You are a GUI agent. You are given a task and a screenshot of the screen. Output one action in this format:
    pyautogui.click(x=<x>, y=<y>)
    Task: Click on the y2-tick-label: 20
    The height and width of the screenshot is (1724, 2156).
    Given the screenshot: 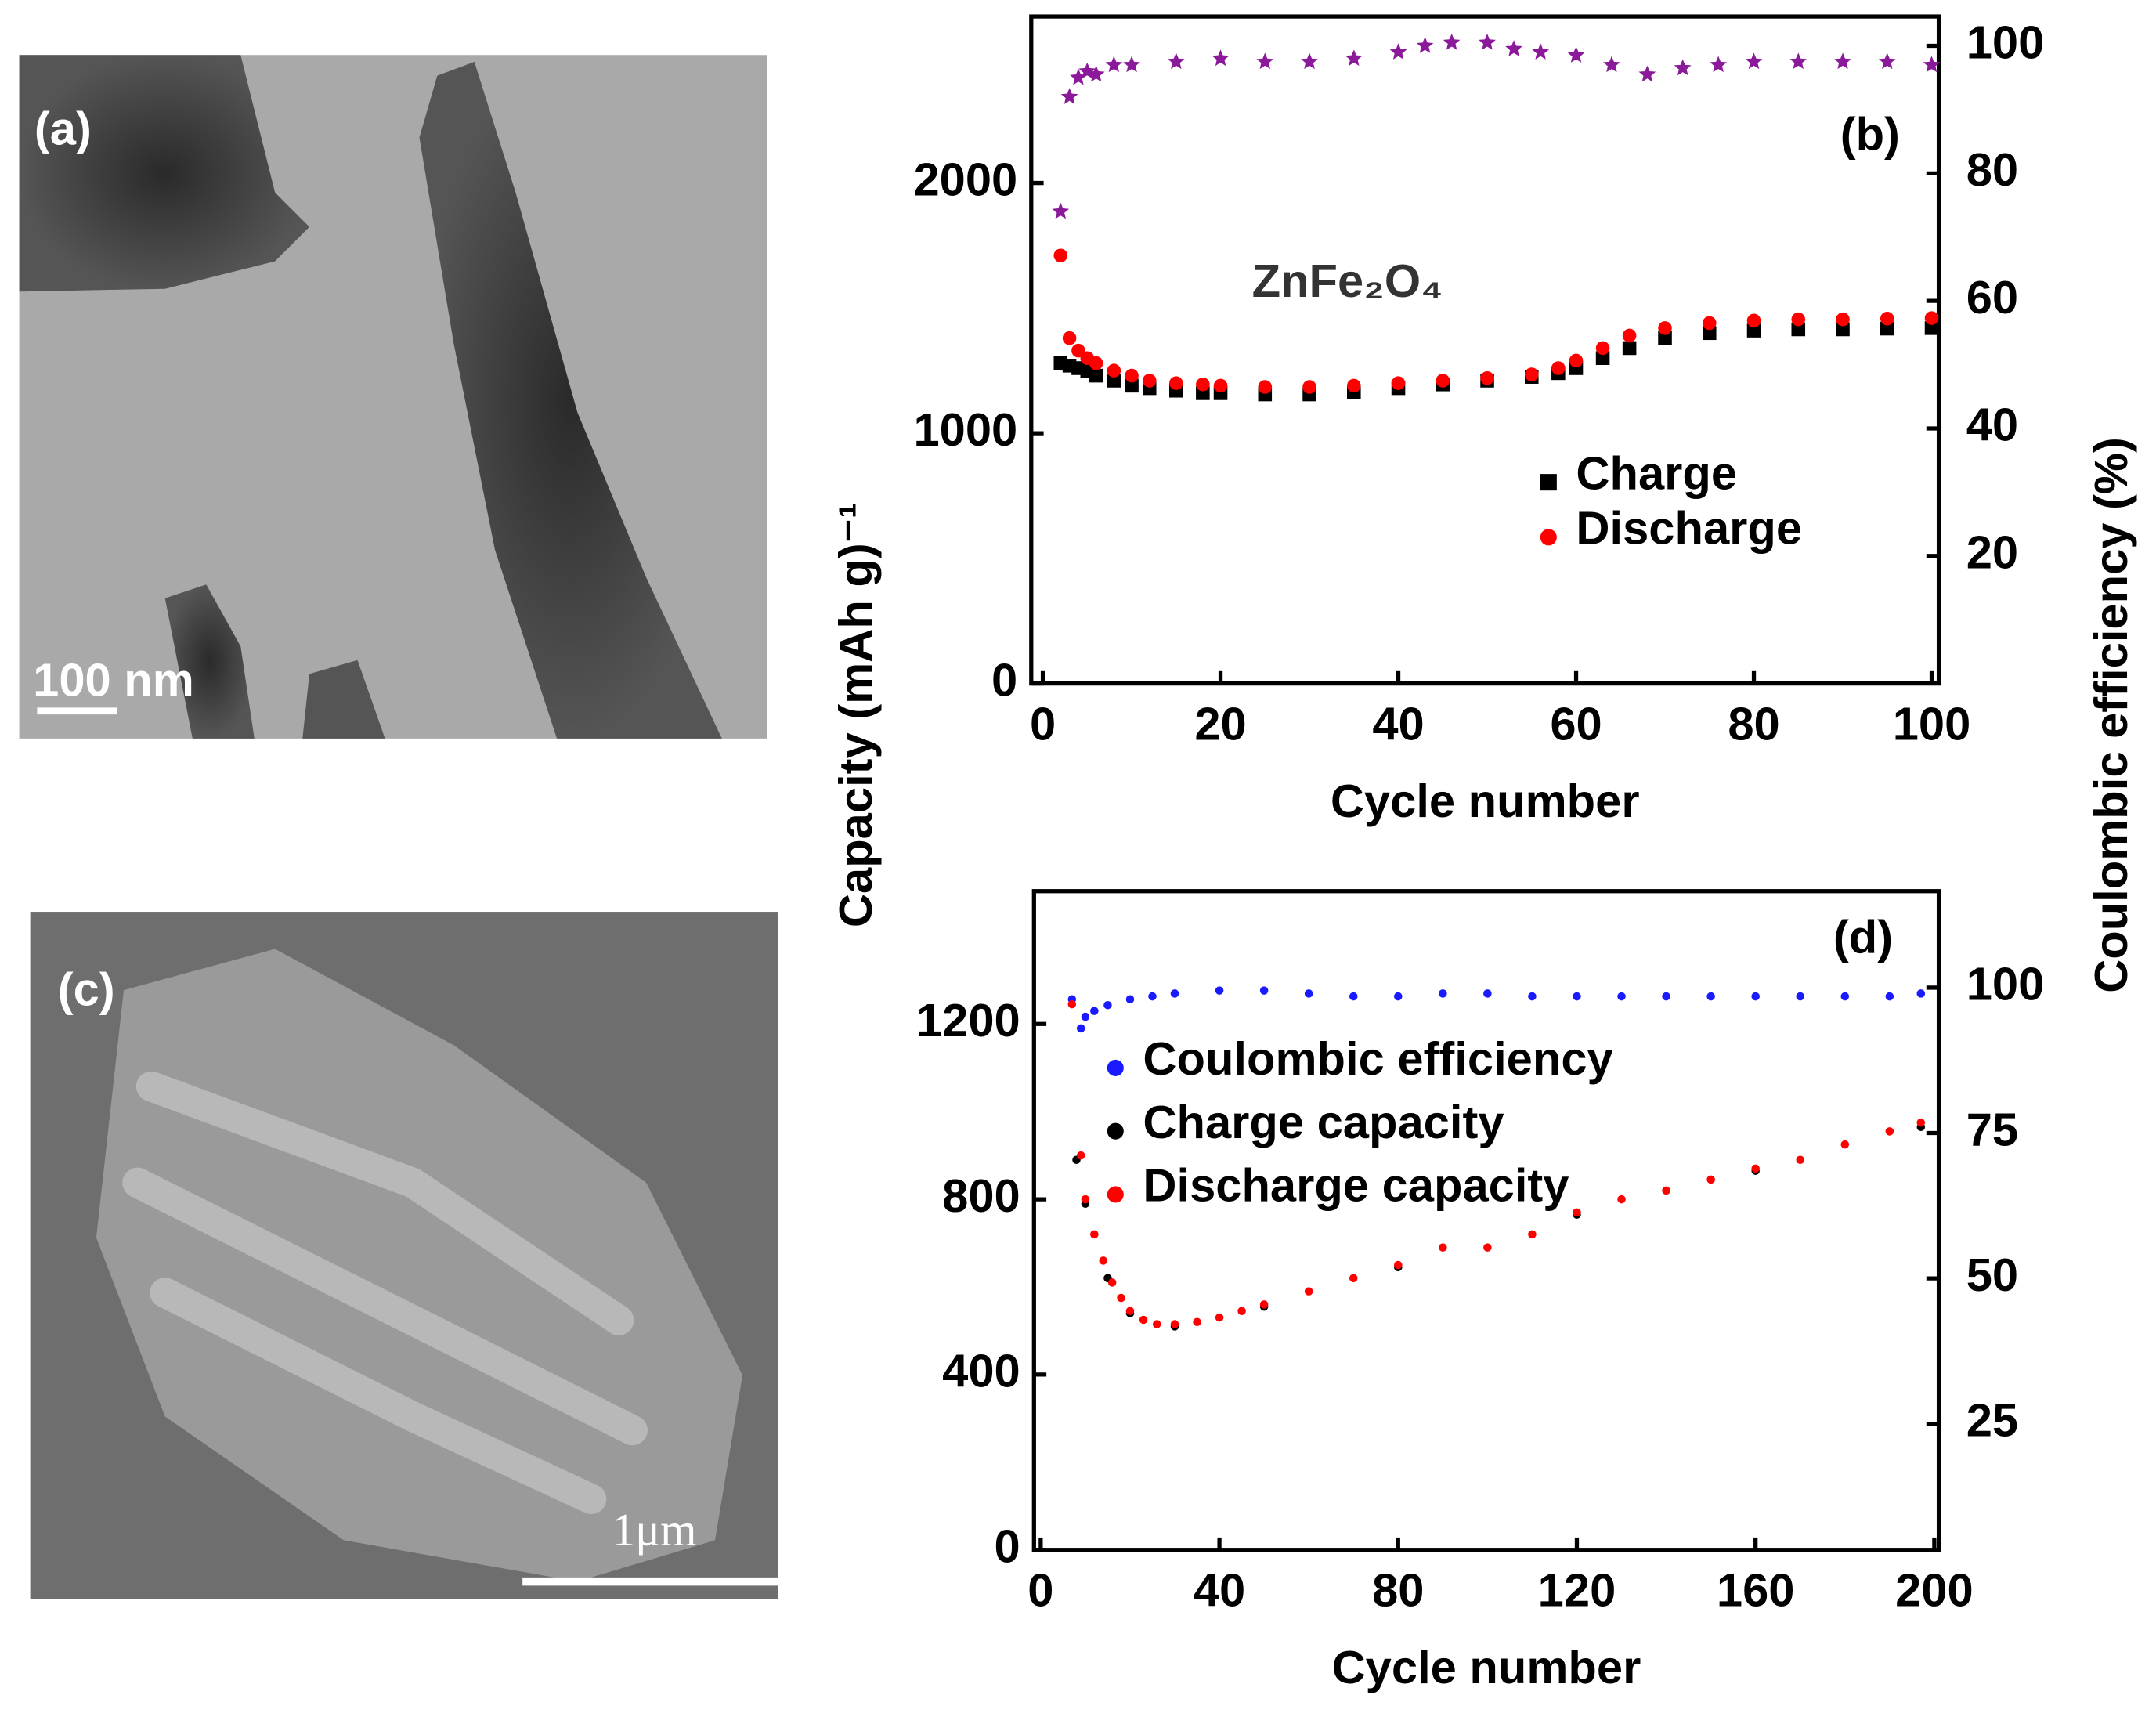 What is the action you would take?
    pyautogui.click(x=1992, y=552)
    